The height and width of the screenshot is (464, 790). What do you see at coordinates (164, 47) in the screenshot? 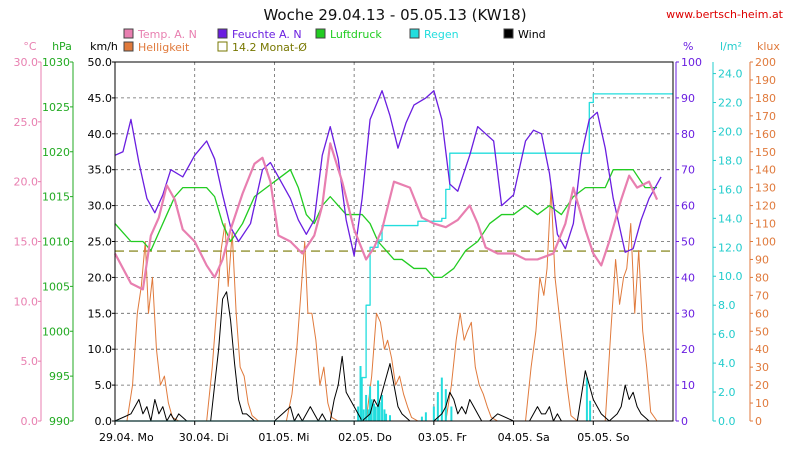
I see `legend-label: Helligkeit` at bounding box center [164, 47].